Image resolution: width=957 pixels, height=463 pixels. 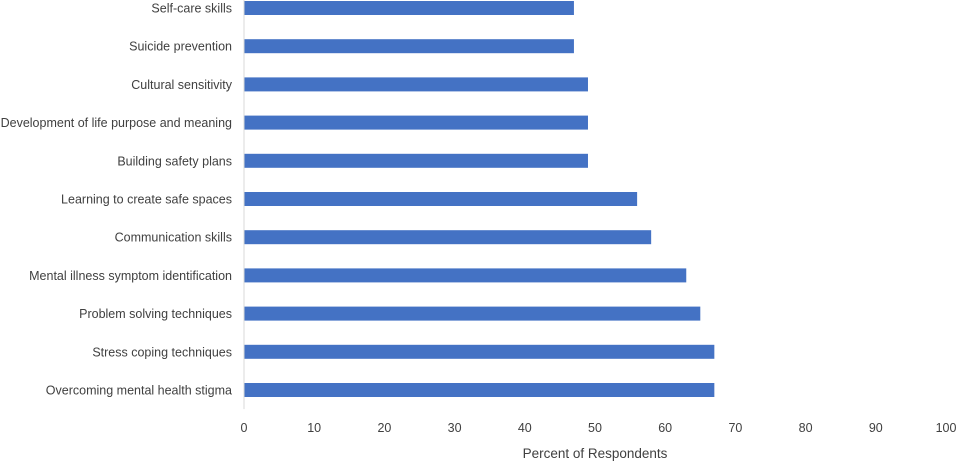 I want to click on x-tick-label: 40, so click(x=525, y=428).